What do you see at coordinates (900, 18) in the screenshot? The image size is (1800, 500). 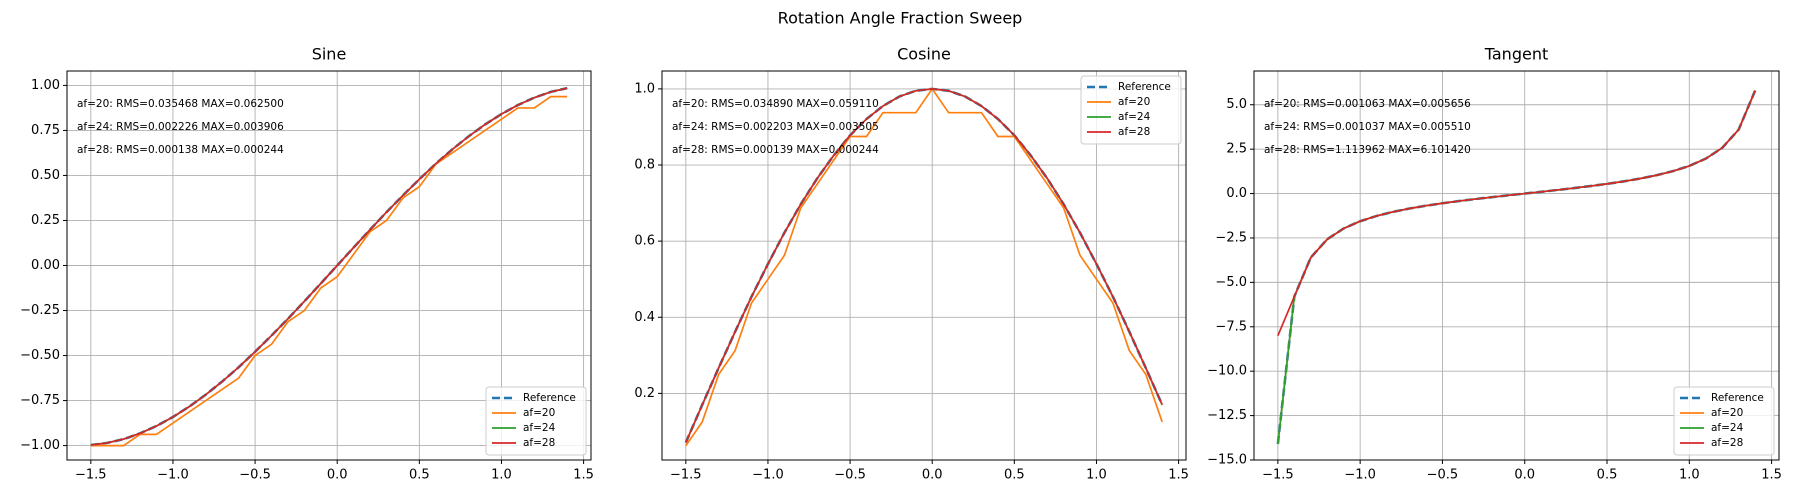 I see `figure-title: Rotation Angle Fraction Sweep` at bounding box center [900, 18].